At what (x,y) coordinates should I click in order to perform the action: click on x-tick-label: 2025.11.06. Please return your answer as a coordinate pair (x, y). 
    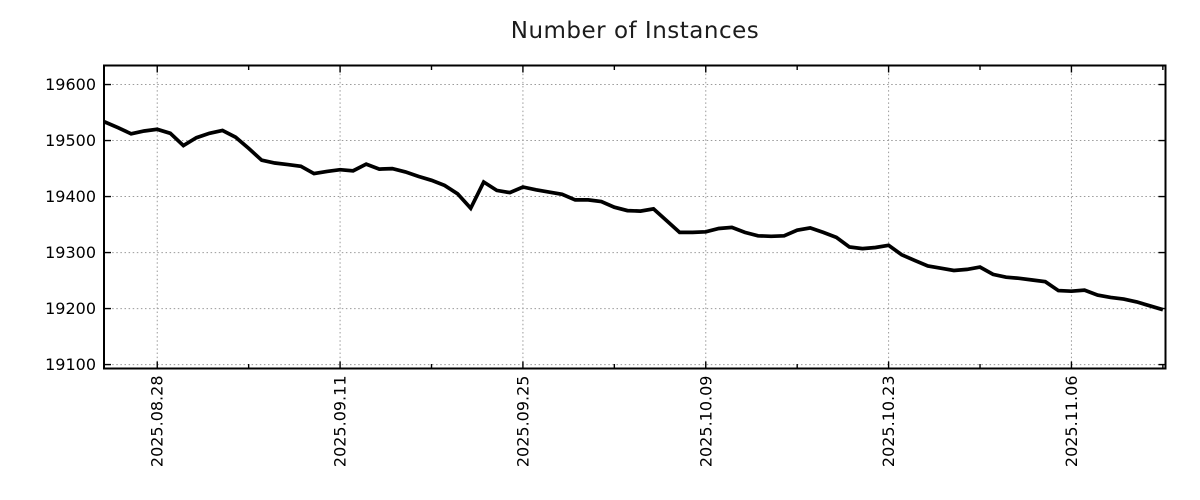
    Looking at the image, I should click on (1071, 422).